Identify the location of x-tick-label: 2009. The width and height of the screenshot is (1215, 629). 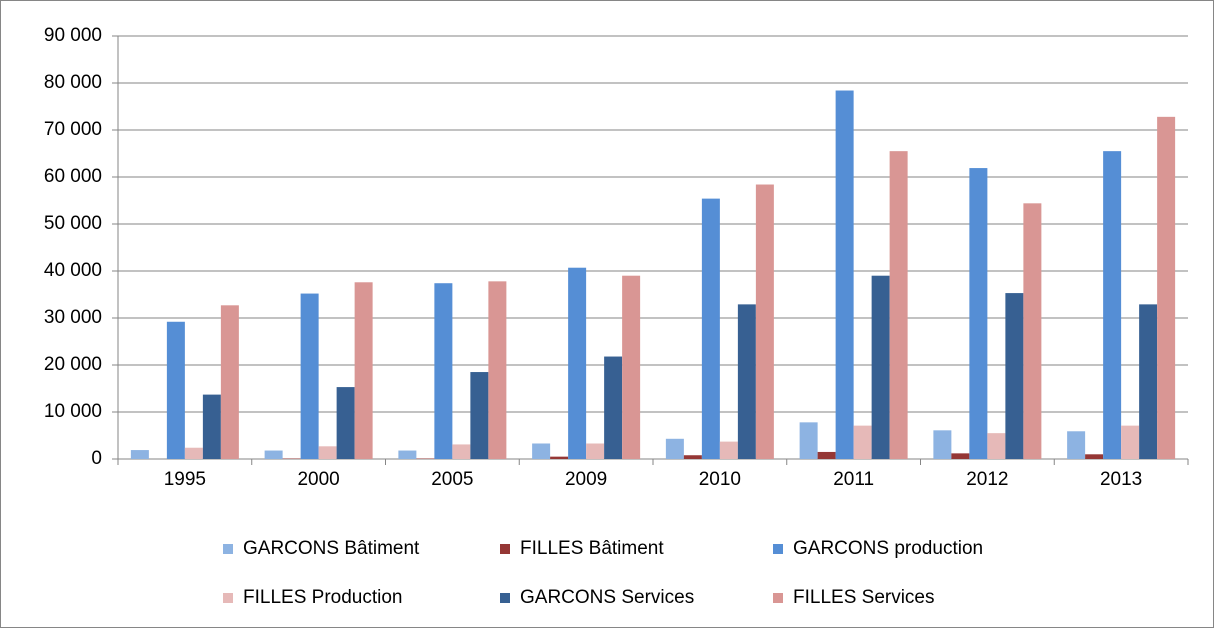
(586, 479).